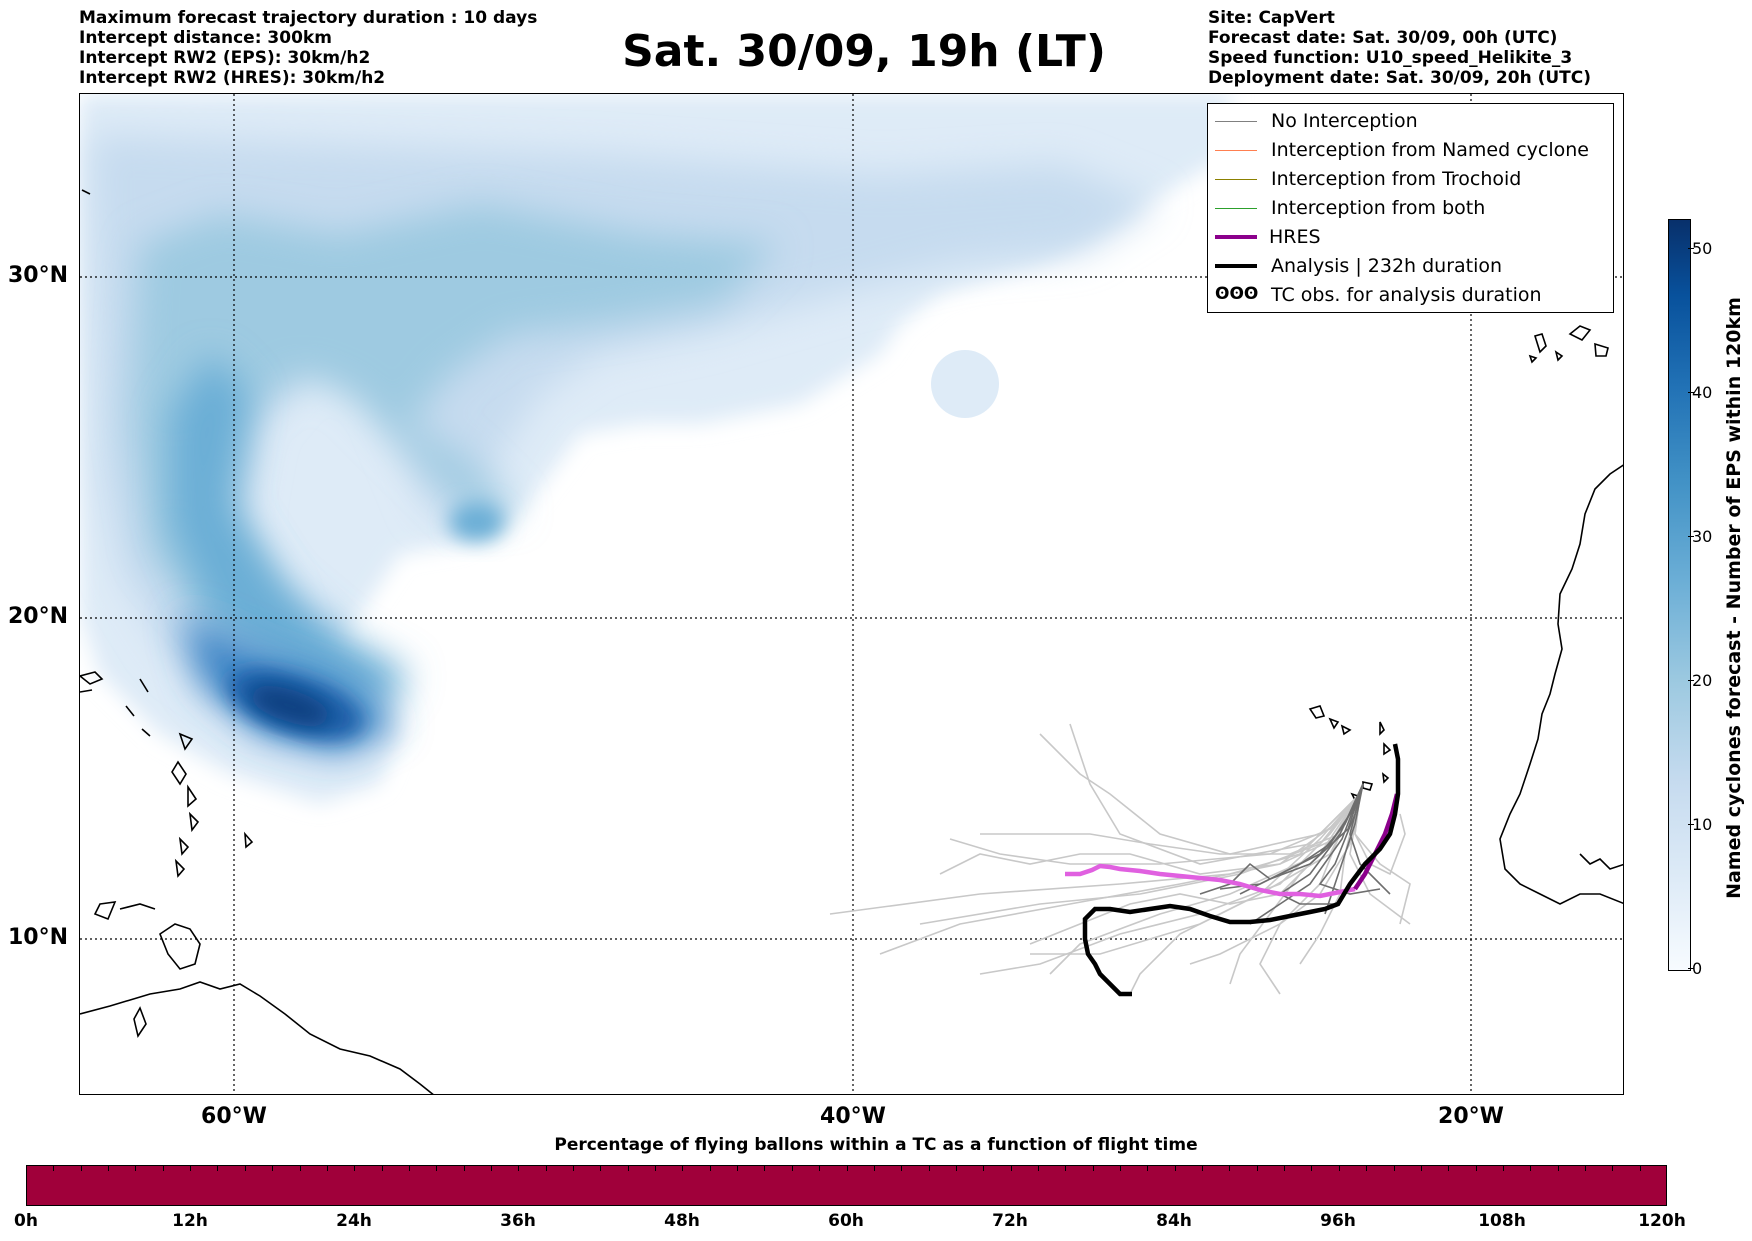 The width and height of the screenshot is (1752, 1241). What do you see at coordinates (1387, 266) in the screenshot?
I see `legend-label: Analysis | 232h duration` at bounding box center [1387, 266].